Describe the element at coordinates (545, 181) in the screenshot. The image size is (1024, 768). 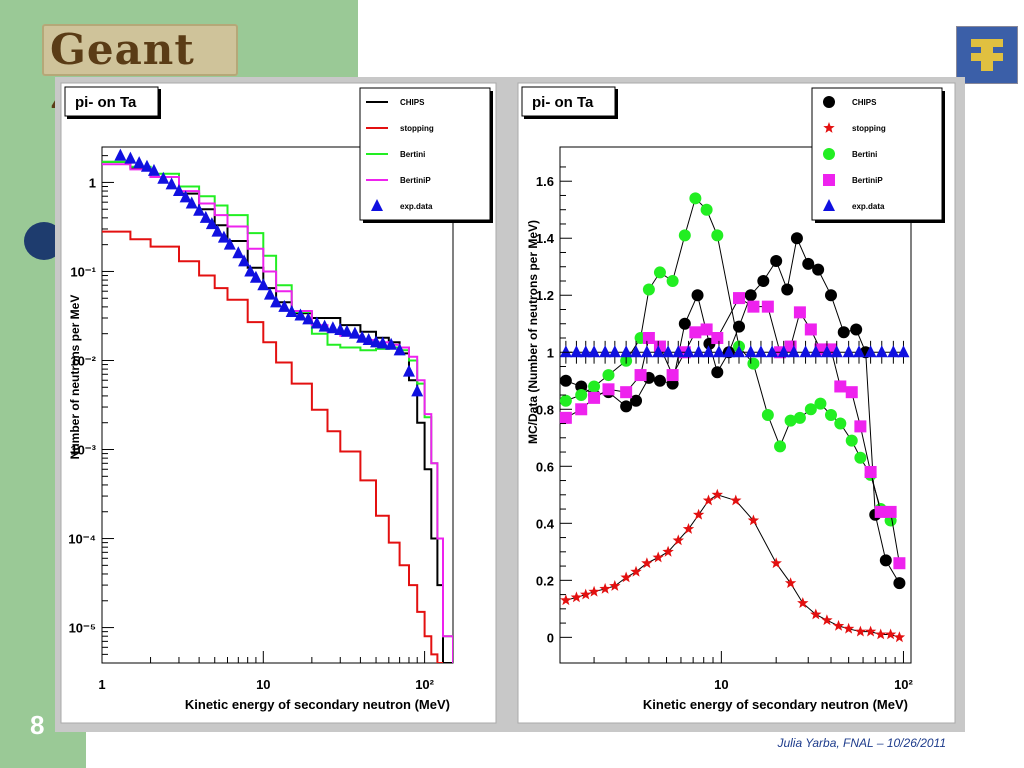
I see `right-y-tick-label: 1.6` at that location.